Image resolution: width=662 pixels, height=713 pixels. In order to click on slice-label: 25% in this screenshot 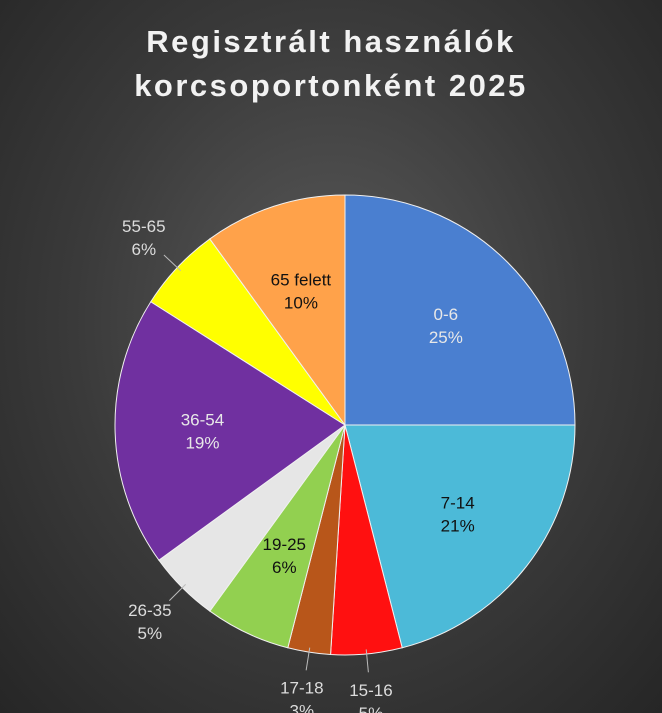, I will do `click(446, 337)`.